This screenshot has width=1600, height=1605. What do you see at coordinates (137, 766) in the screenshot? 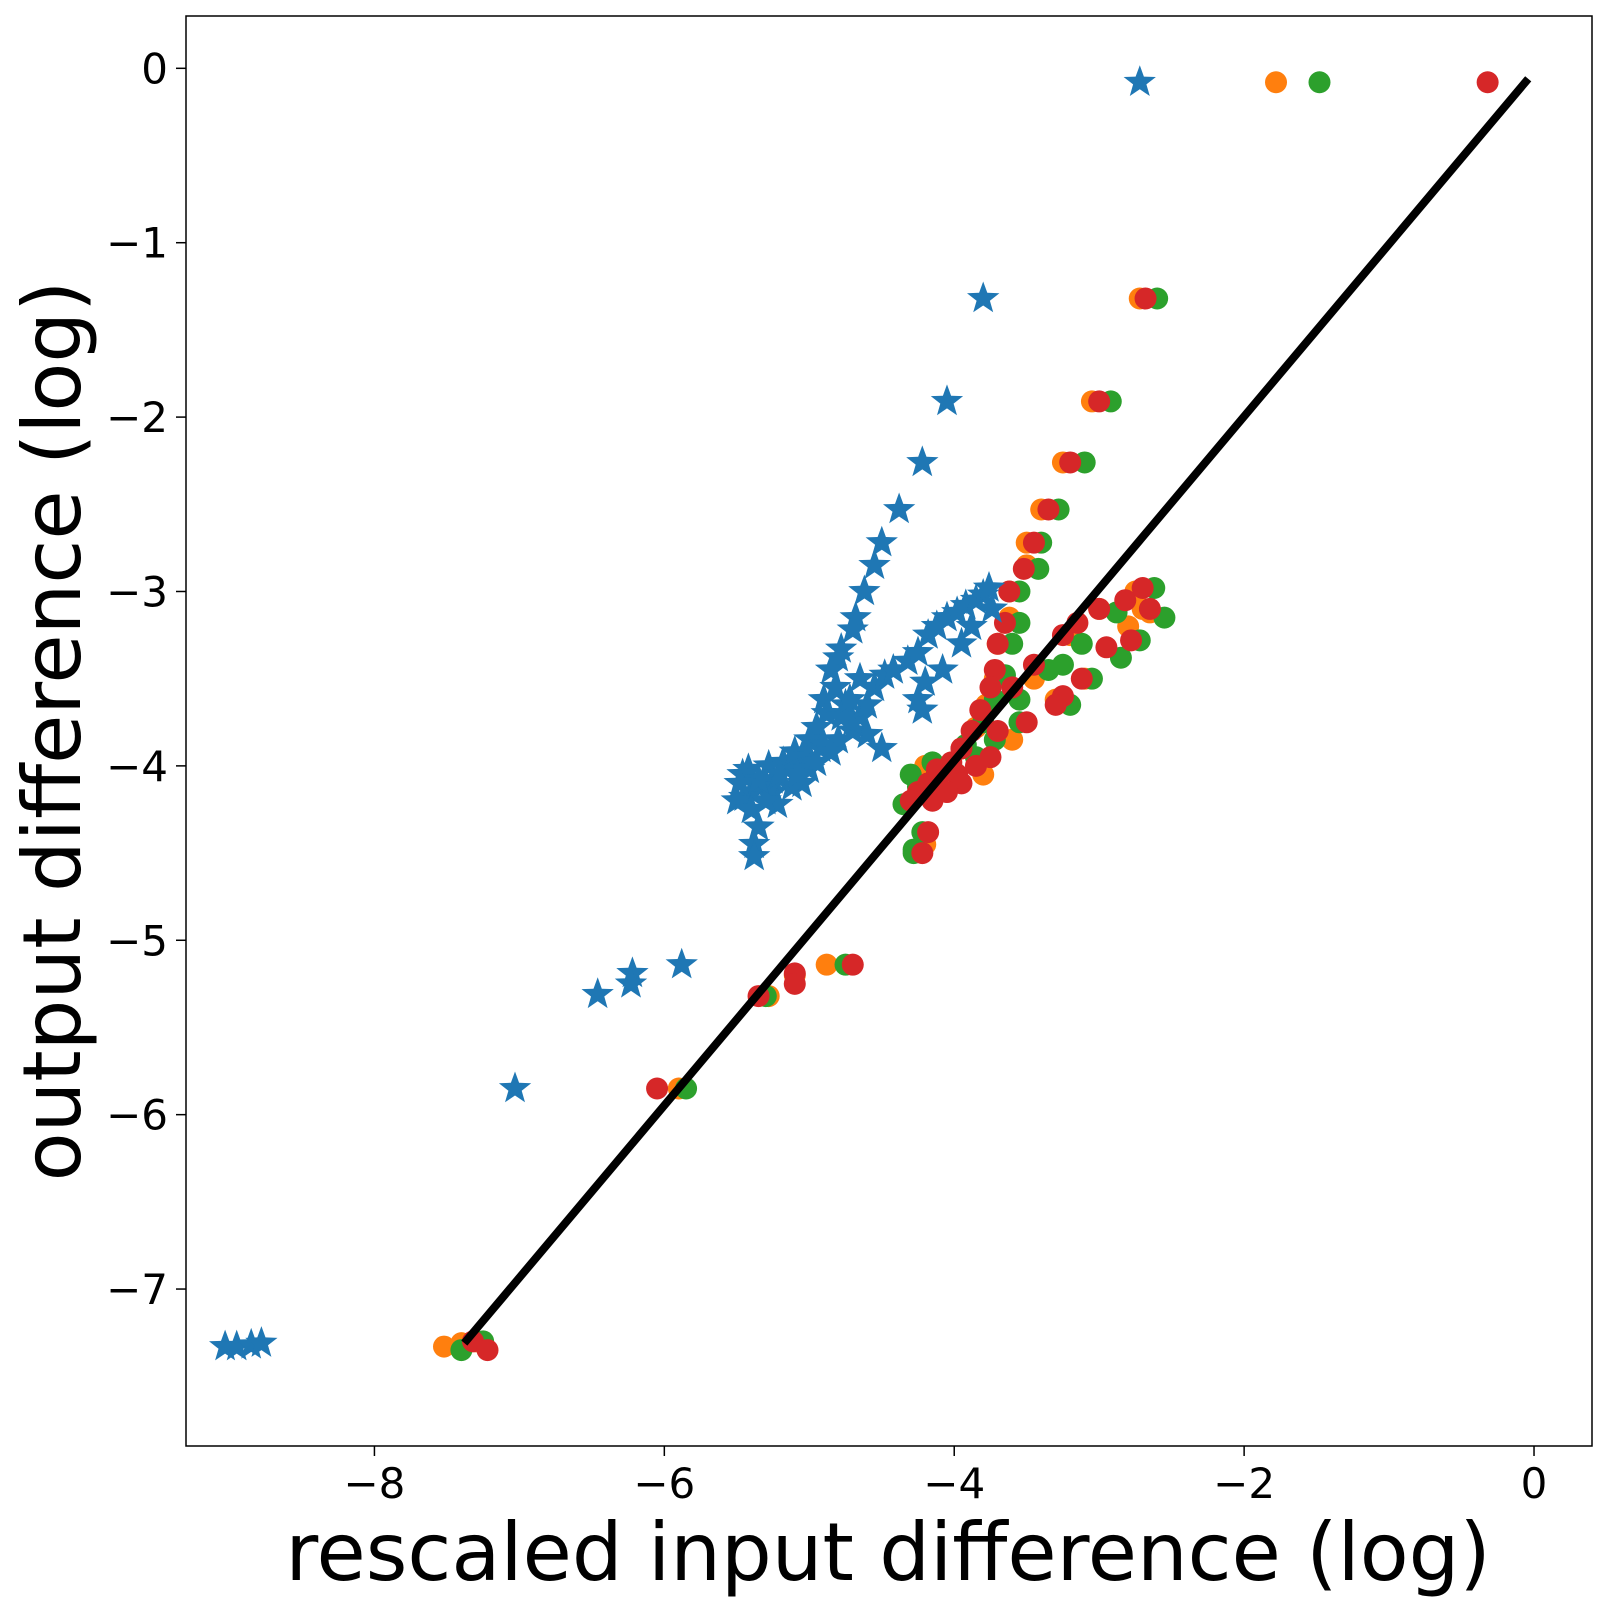
I see `y-tick-label-4: −4` at bounding box center [137, 766].